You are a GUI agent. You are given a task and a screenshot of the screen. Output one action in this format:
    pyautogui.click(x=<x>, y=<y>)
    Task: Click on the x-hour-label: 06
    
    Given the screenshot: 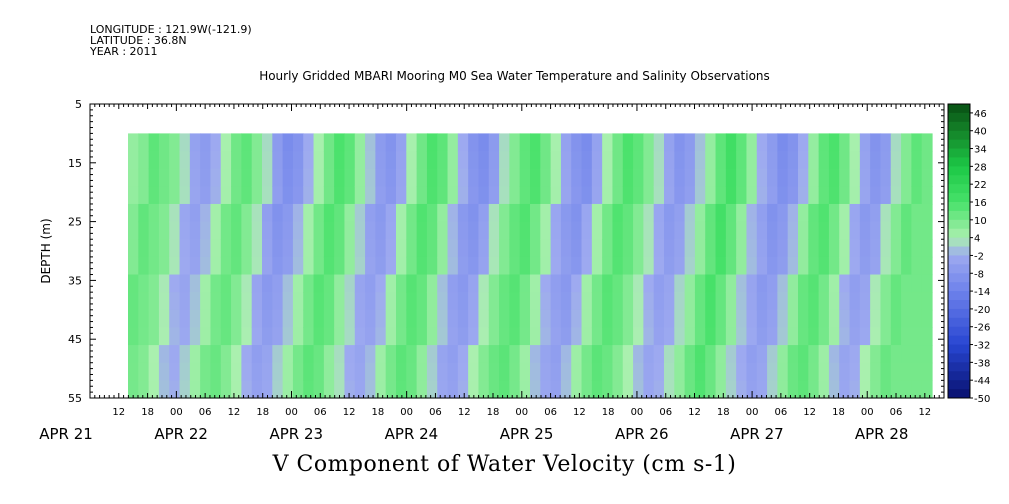 What is the action you would take?
    pyautogui.click(x=435, y=412)
    